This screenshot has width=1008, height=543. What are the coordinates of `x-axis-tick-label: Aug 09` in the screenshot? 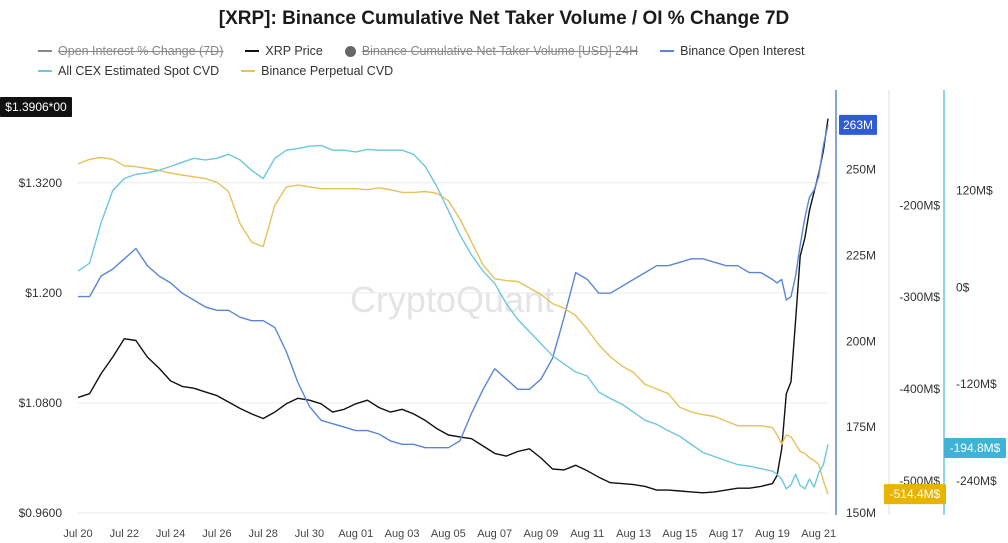 It's located at (541, 534).